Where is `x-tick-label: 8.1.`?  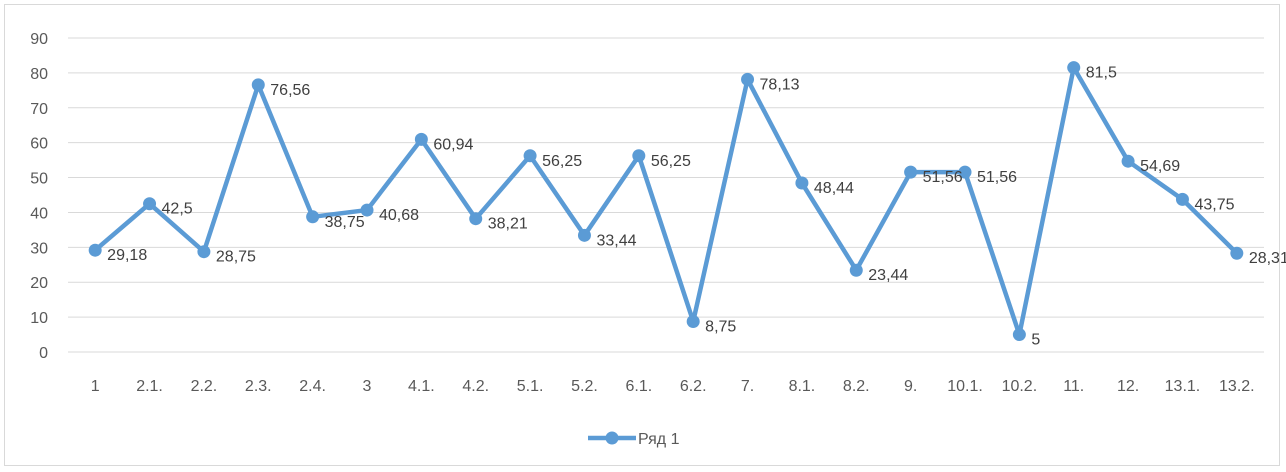 x-tick-label: 8.1. is located at coordinates (802, 386).